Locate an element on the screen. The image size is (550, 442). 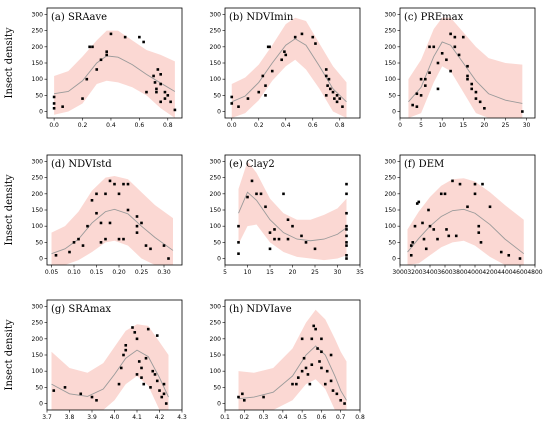
x-tick-label: 0.4 is located at coordinates (286, 125).